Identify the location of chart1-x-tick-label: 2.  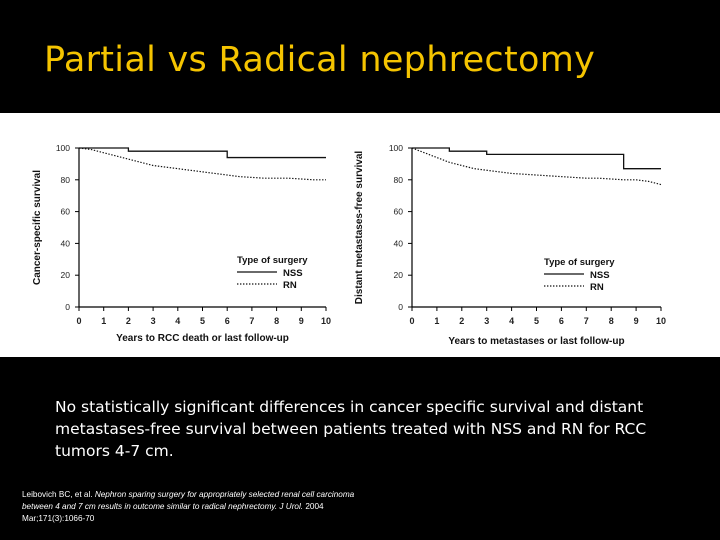
(128, 321).